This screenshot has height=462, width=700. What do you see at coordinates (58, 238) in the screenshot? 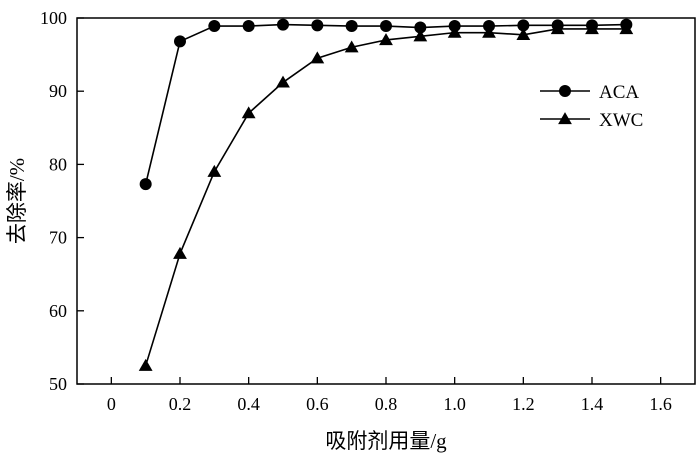
I see `y-tick-label: 70` at bounding box center [58, 238].